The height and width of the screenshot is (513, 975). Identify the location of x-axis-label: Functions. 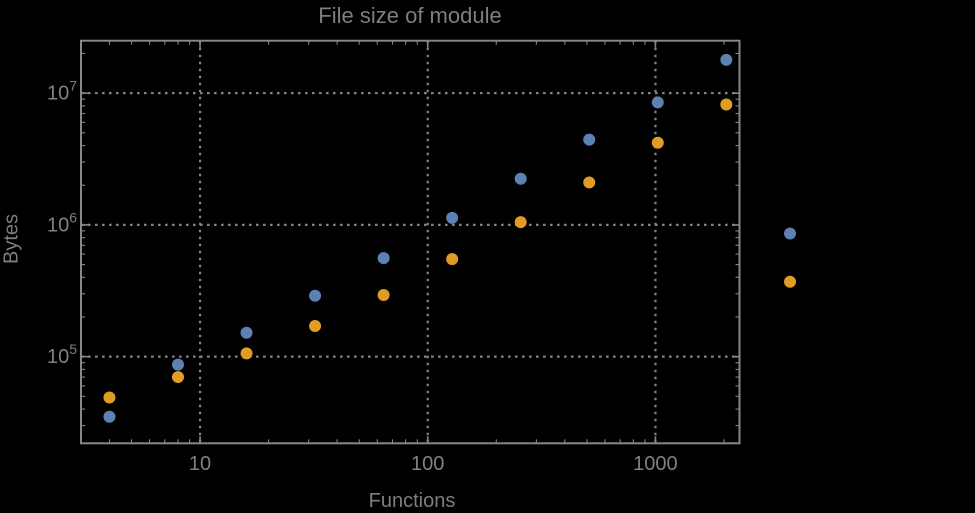
(412, 501).